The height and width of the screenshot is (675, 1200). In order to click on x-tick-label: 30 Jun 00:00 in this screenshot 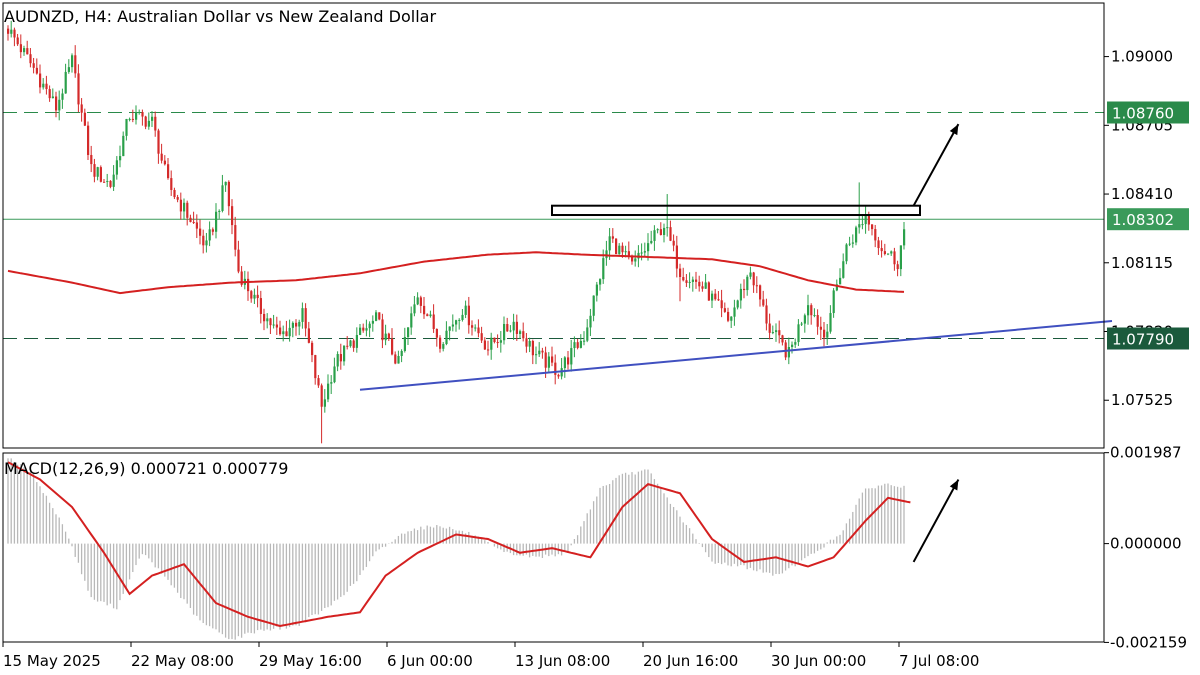, I will do `click(818, 661)`.